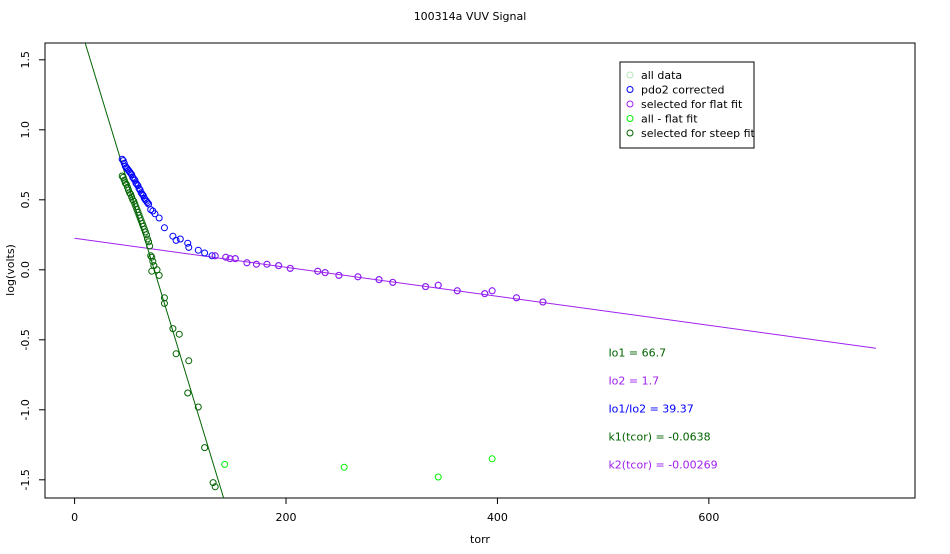  What do you see at coordinates (633, 380) in the screenshot?
I see `fit-annotation: Io2 = 1.7` at bounding box center [633, 380].